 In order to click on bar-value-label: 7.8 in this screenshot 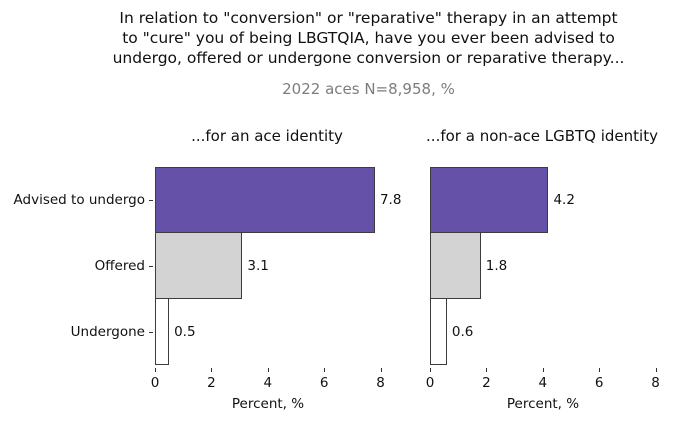, I will do `click(390, 200)`.